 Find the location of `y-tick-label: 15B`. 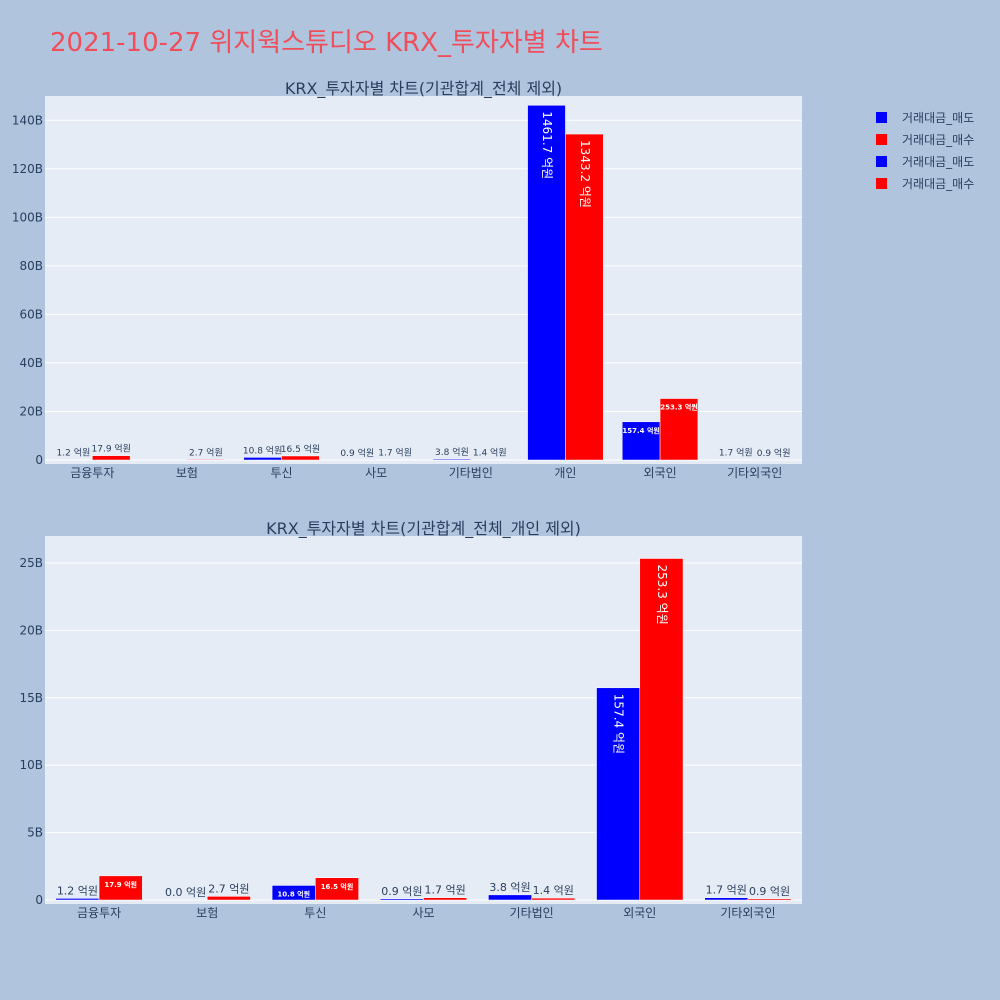

y-tick-label: 15B is located at coordinates (31, 698).